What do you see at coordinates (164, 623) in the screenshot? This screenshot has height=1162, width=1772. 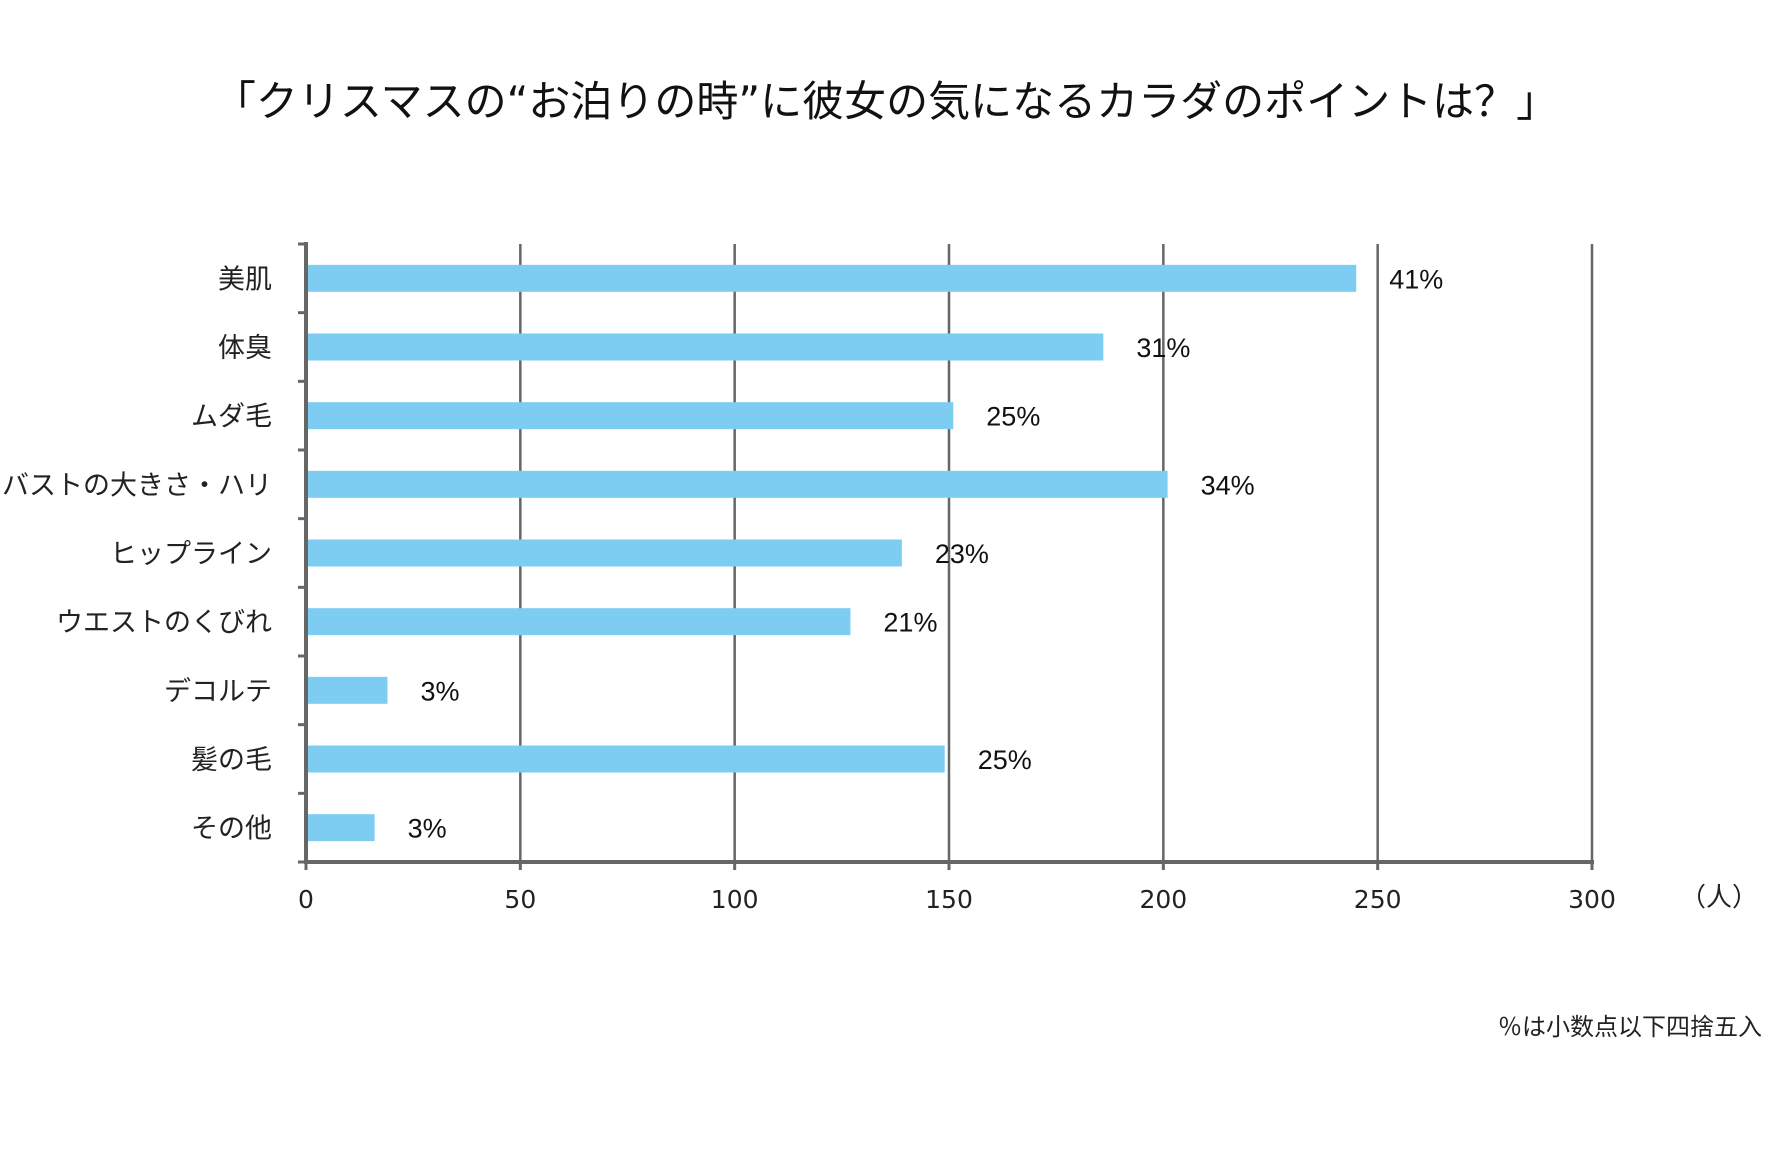 I see `category-label-6: ウエストのくびれ` at bounding box center [164, 623].